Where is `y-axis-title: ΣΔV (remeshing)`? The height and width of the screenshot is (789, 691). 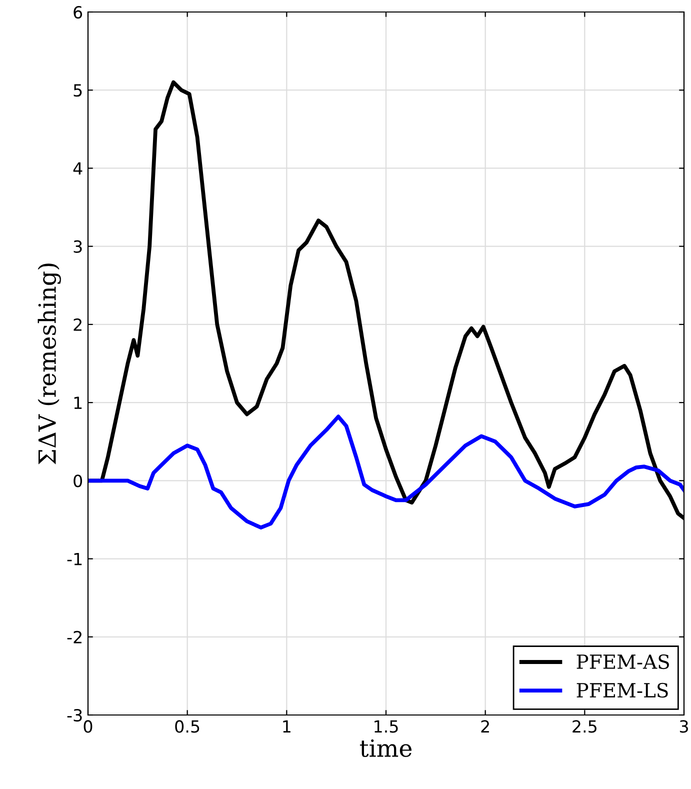 y-axis-title: ΣΔV (remeshing) is located at coordinates (49, 364).